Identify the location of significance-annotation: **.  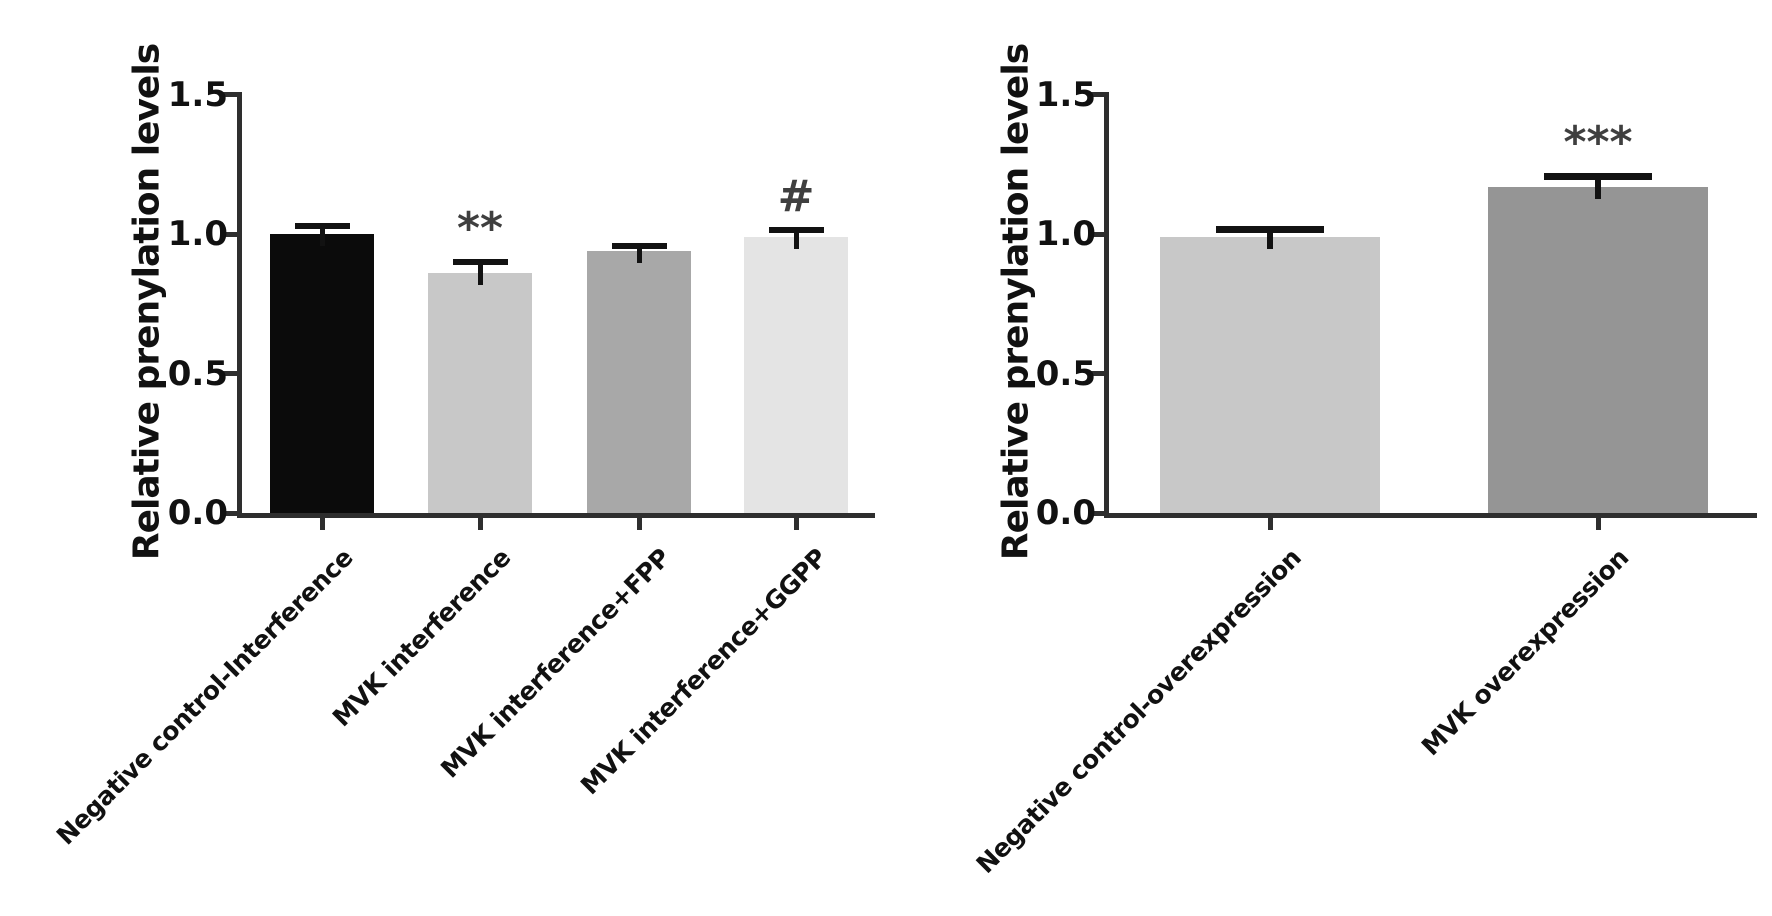
(480, 229).